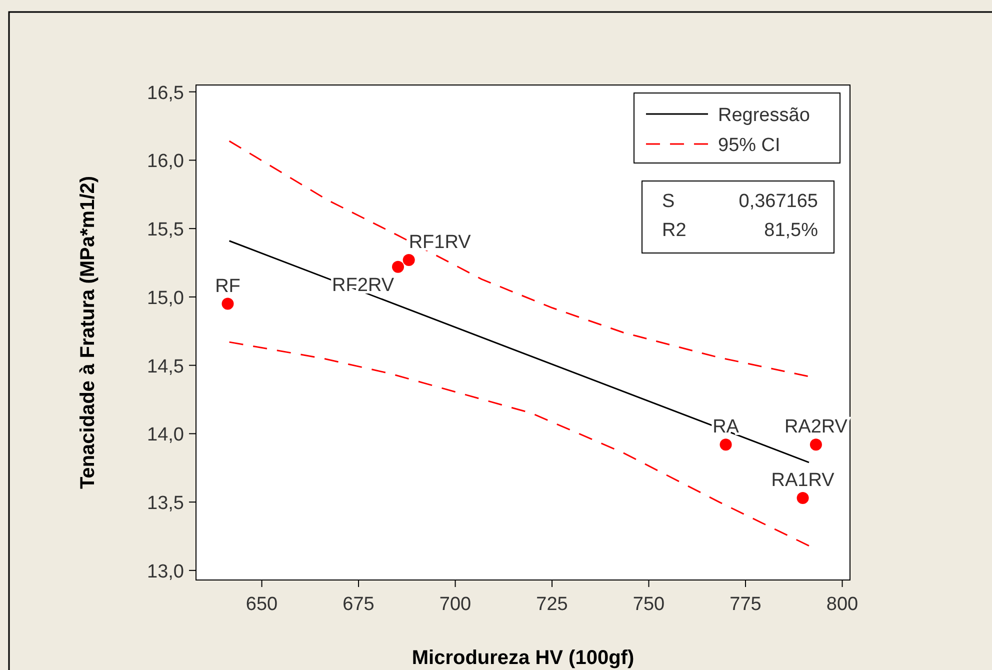 This screenshot has height=670, width=992. I want to click on text: S 0,367165, so click(740, 201).